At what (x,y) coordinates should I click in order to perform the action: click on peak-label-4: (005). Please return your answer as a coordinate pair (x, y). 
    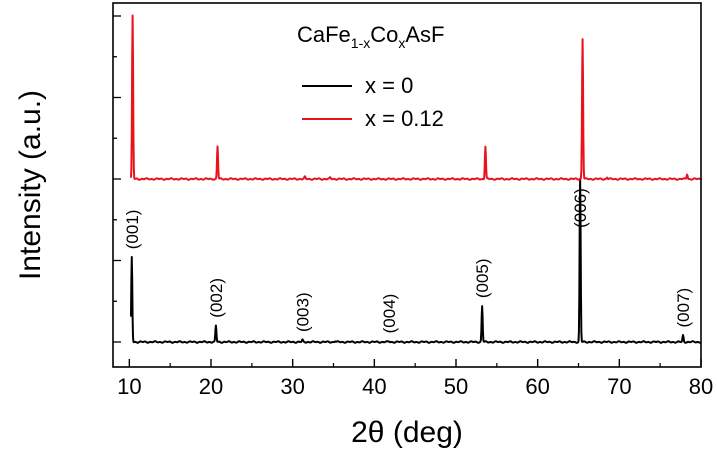
    Looking at the image, I should click on (482, 278).